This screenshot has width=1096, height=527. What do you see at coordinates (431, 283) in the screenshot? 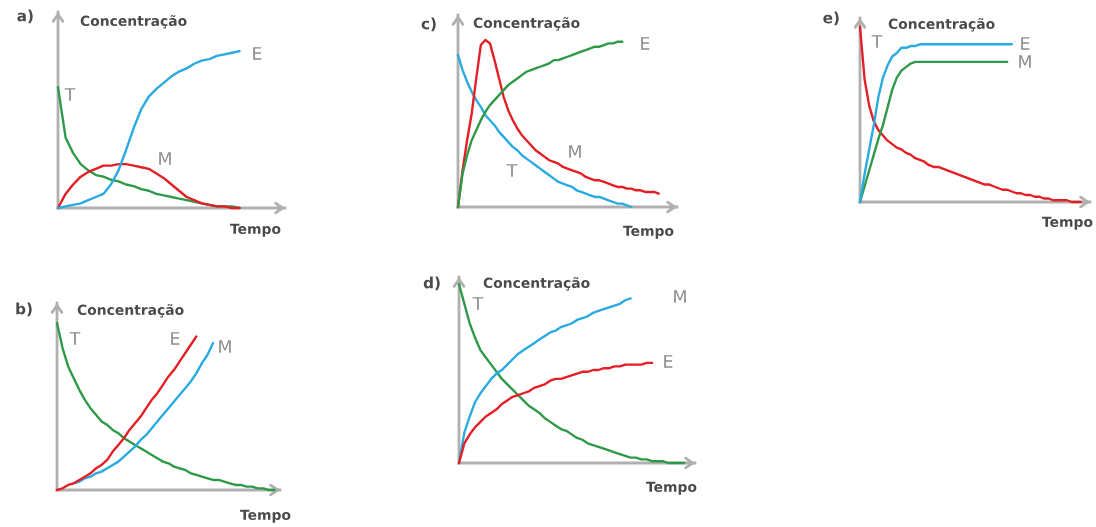
I see `chart-title: d)` at bounding box center [431, 283].